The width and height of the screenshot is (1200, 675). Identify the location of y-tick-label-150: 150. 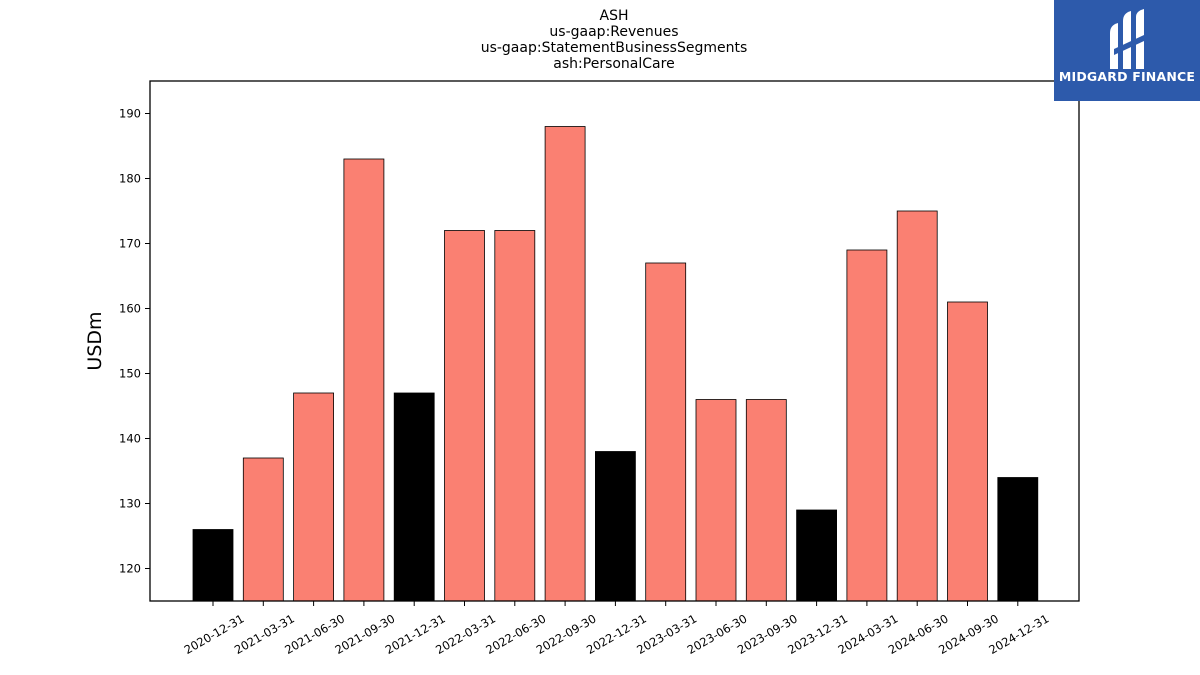
(130, 374).